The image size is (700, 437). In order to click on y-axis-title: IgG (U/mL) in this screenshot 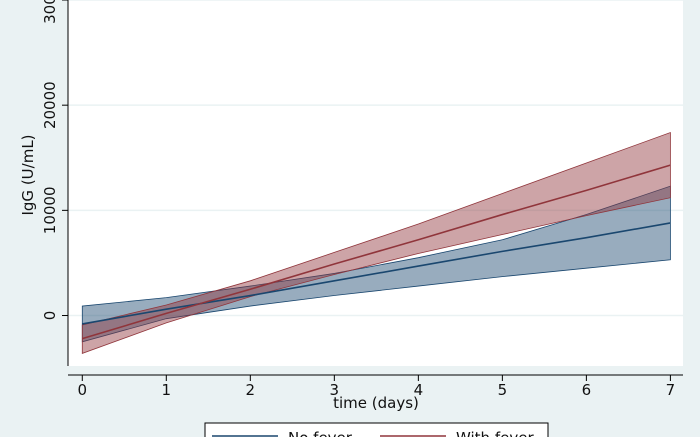, I will do `click(28, 174)`.